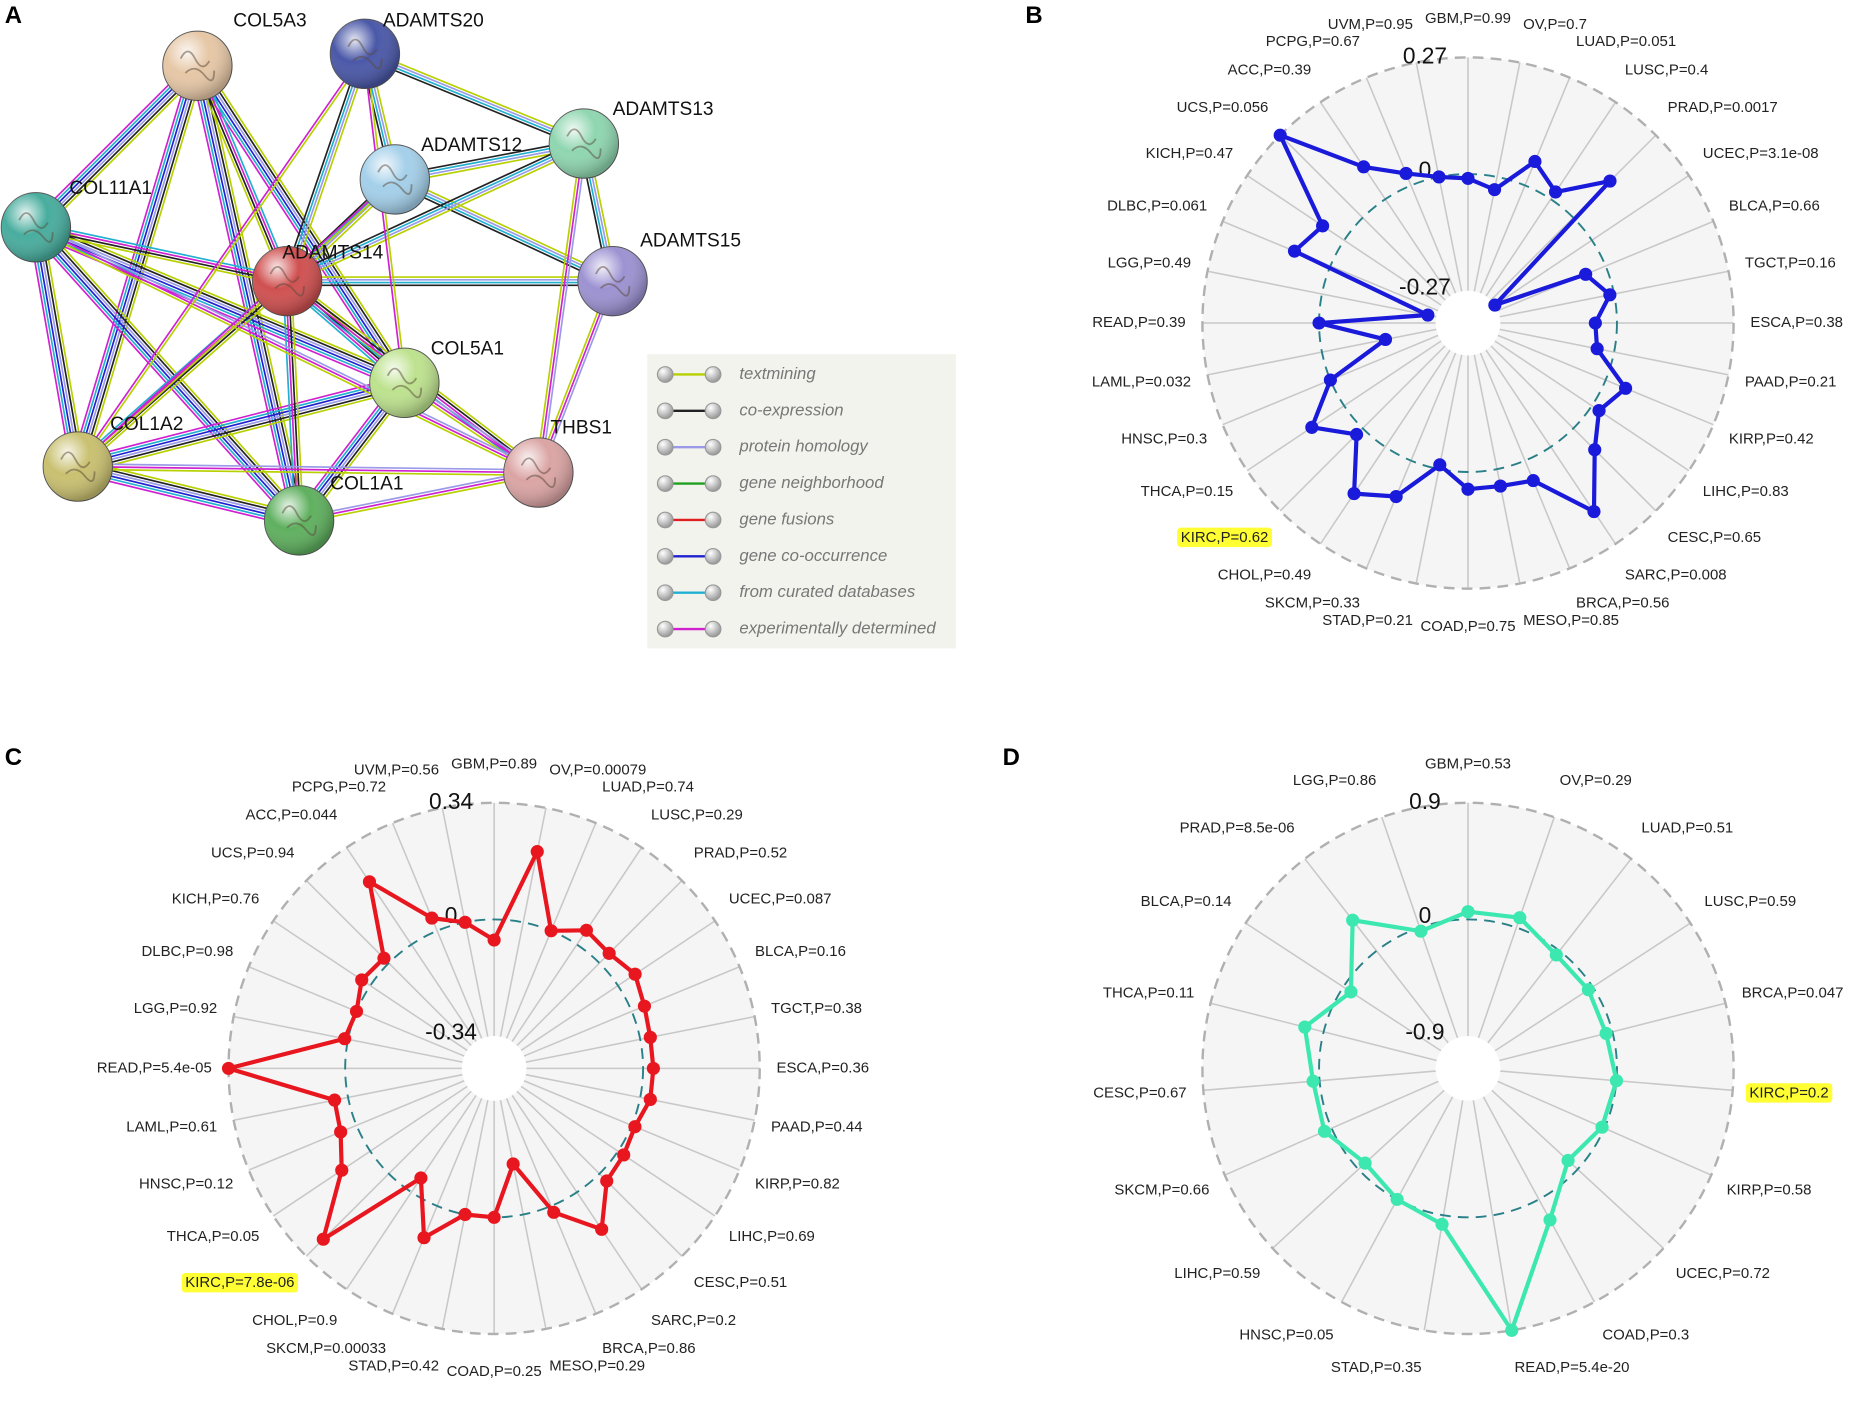 The height and width of the screenshot is (1401, 1876). Describe the element at coordinates (471, 145) in the screenshot. I see `node-label: ADAMTS12` at that location.